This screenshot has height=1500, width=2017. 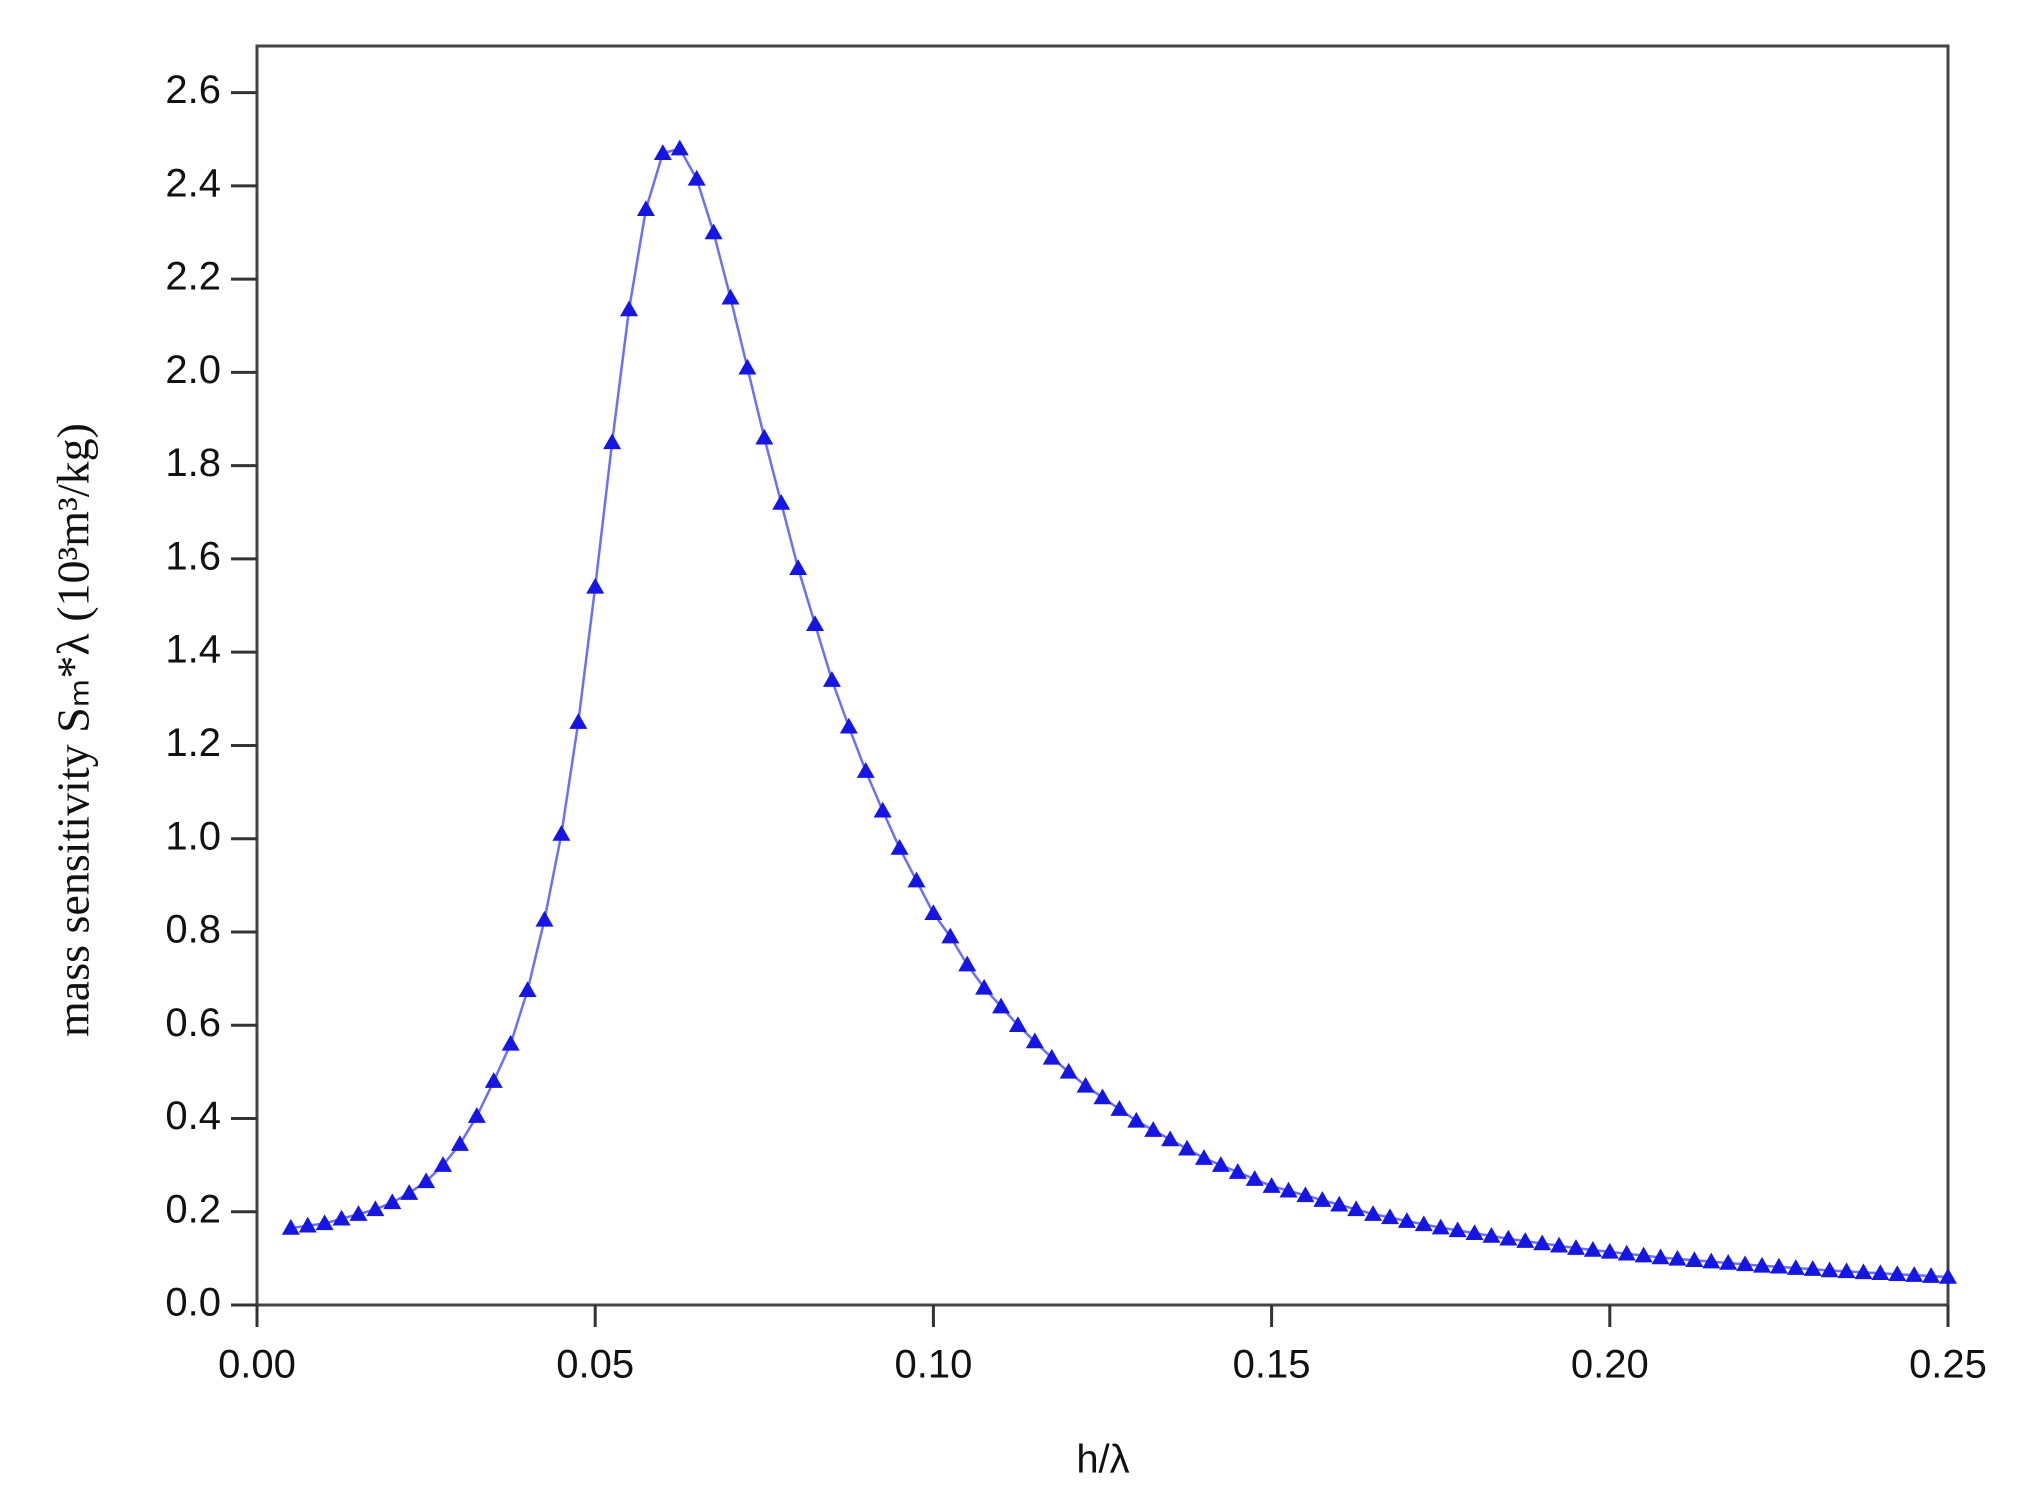 What do you see at coordinates (193, 370) in the screenshot?
I see `y-tick-label: 2.0` at bounding box center [193, 370].